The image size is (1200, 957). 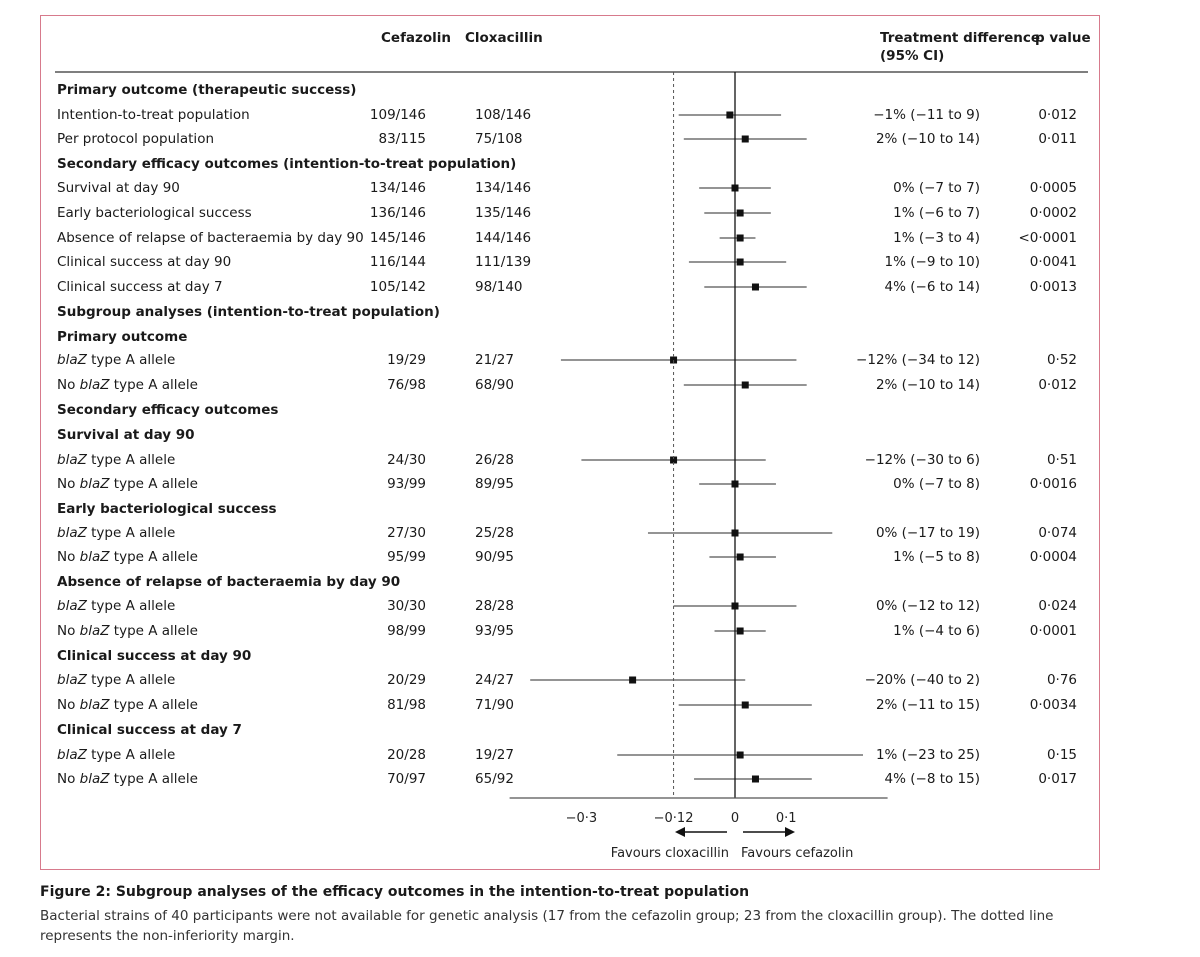 I want to click on row-label: Clinical success at day 90, so click(x=144, y=262).